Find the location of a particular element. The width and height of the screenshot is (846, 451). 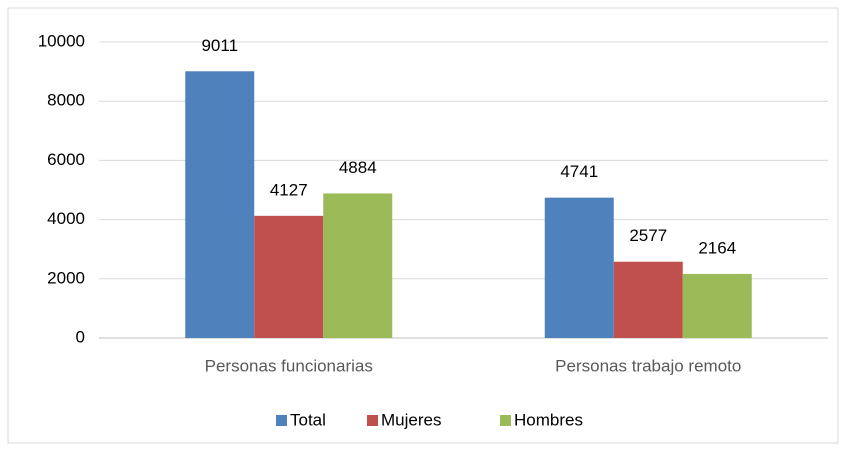

x-tick-label: Personas trabajo remoto is located at coordinates (648, 365).